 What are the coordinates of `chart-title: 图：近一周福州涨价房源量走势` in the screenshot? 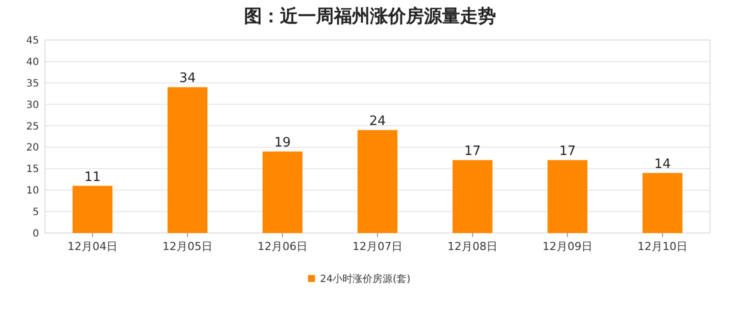 It's located at (370, 16).